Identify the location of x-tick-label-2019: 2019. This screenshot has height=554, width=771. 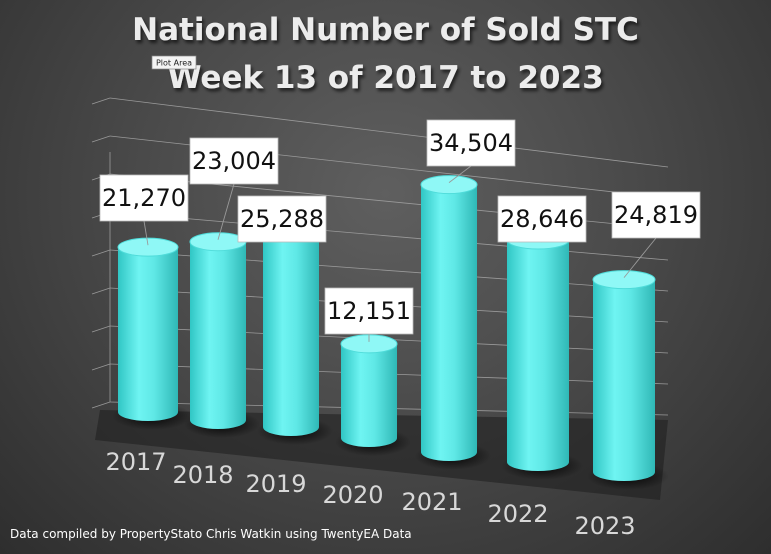
(275, 484).